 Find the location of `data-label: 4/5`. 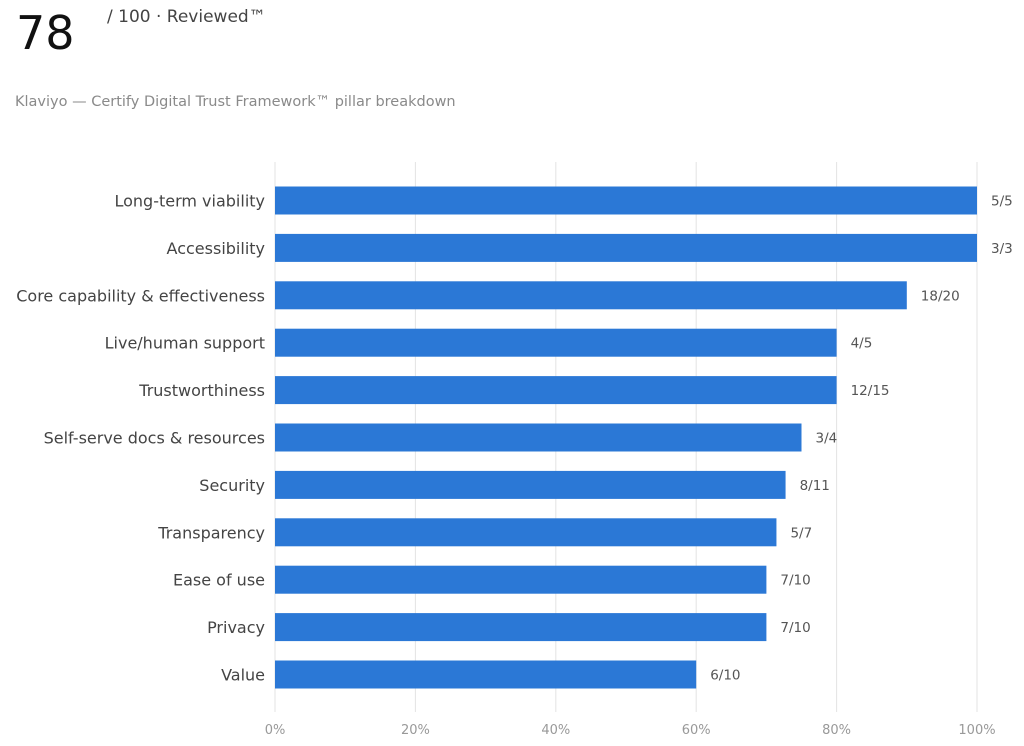

data-label: 4/5 is located at coordinates (862, 344).